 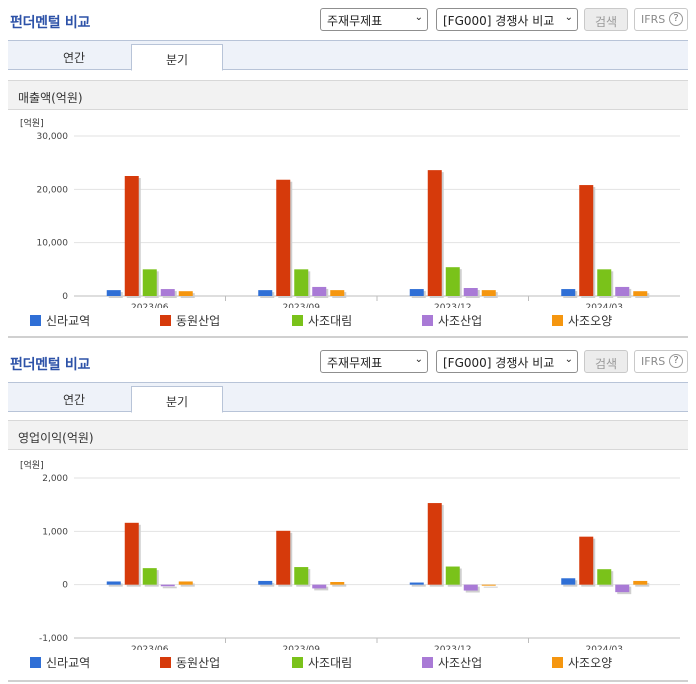 I want to click on x-tick-label: 2023/09, so click(x=302, y=305).